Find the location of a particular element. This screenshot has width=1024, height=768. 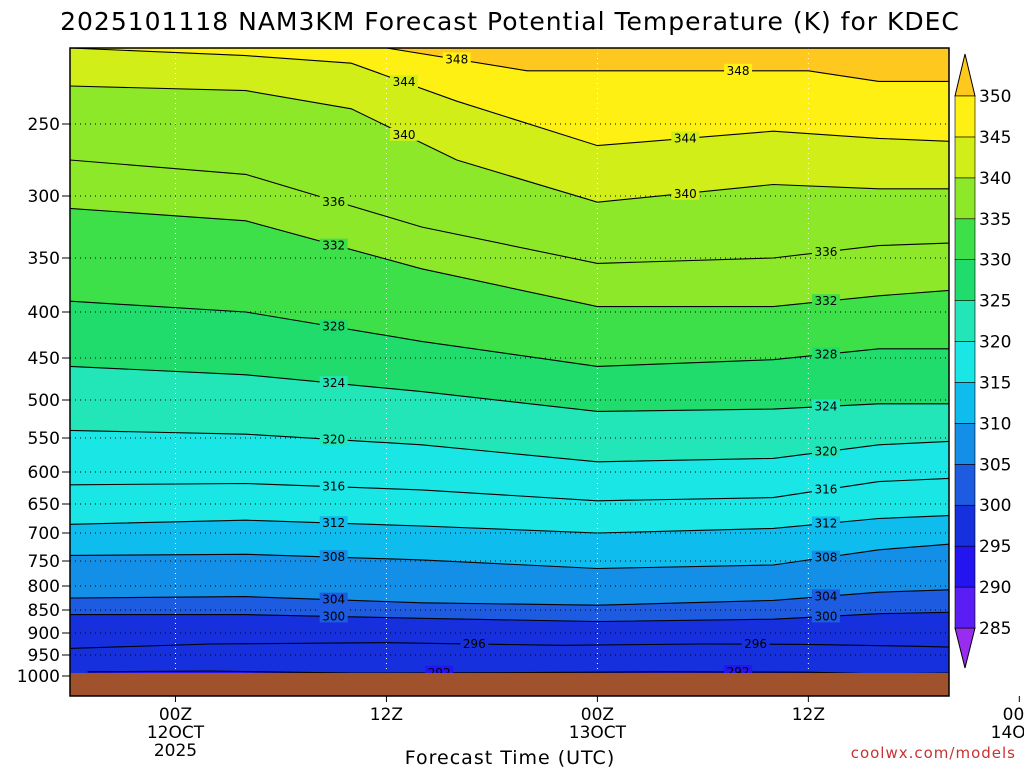

y-tick-label-1000: 1000 is located at coordinates (38, 677).